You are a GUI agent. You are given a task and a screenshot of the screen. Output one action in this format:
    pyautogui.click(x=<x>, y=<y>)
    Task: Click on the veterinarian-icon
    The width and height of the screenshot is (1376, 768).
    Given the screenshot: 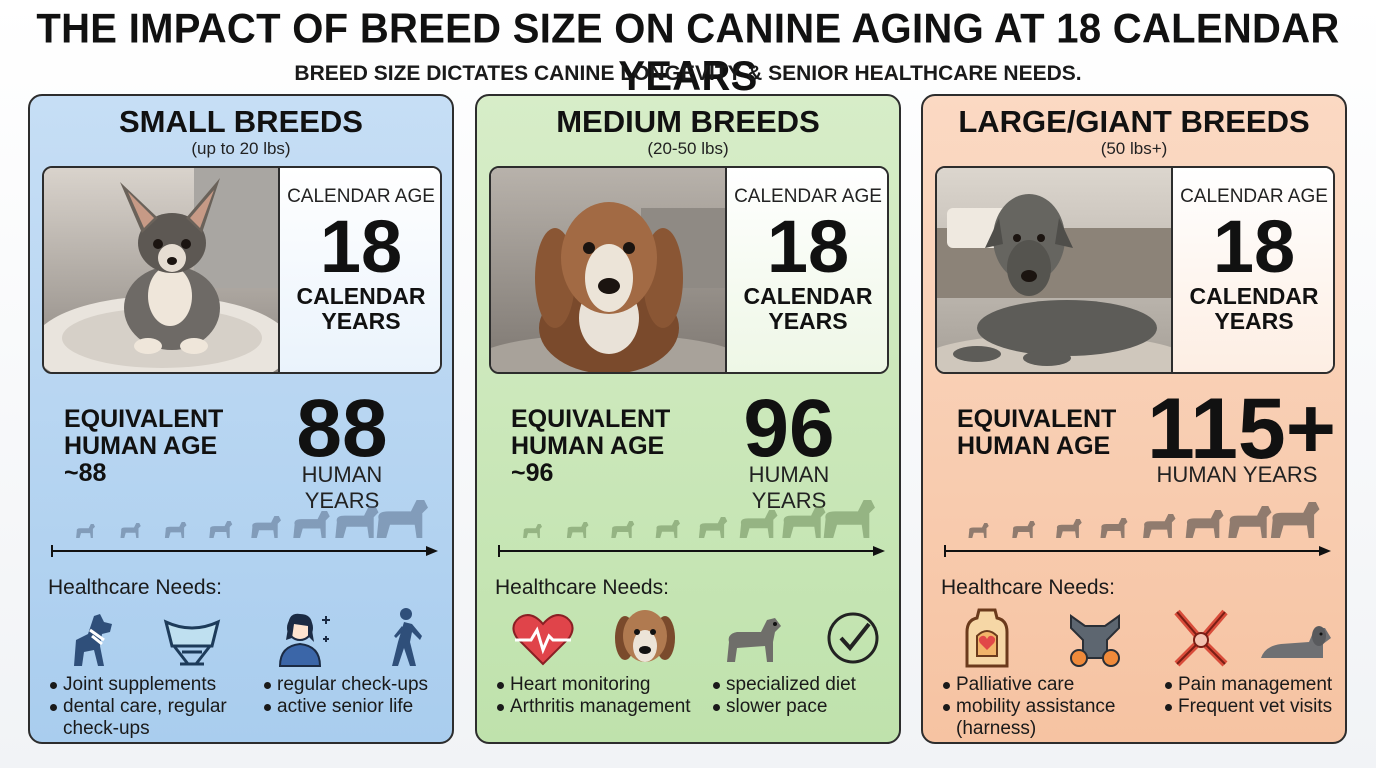 What is the action you would take?
    pyautogui.click(x=304, y=640)
    